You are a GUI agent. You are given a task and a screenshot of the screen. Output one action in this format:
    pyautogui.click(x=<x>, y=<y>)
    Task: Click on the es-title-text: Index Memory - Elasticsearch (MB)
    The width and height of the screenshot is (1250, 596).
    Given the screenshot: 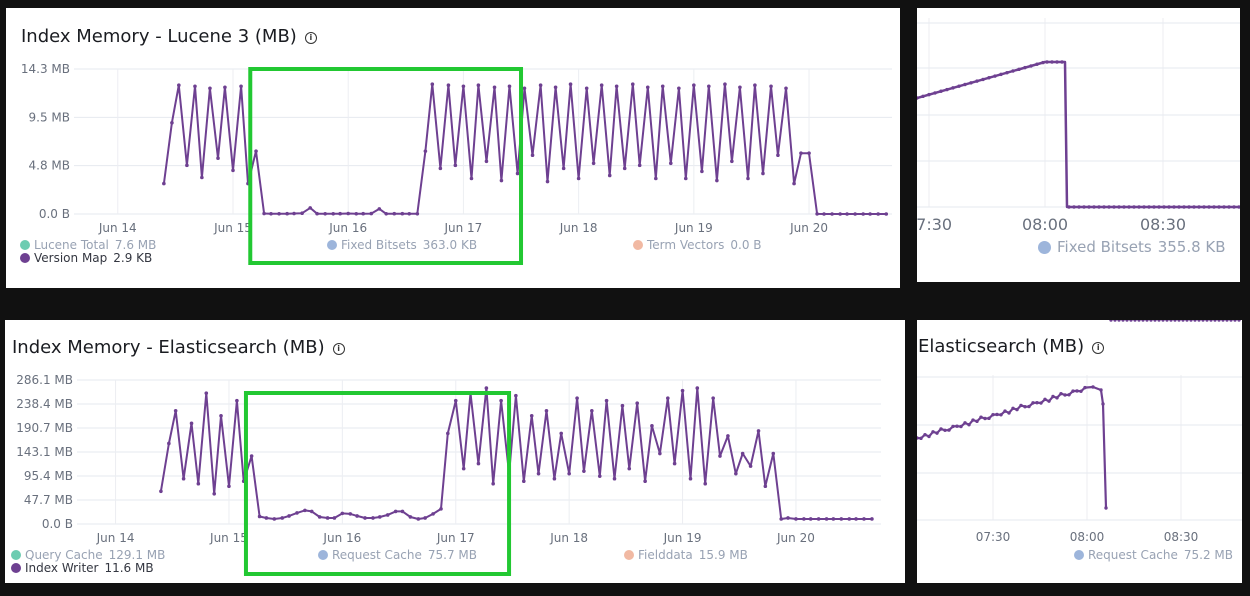 What is the action you would take?
    pyautogui.click(x=168, y=347)
    